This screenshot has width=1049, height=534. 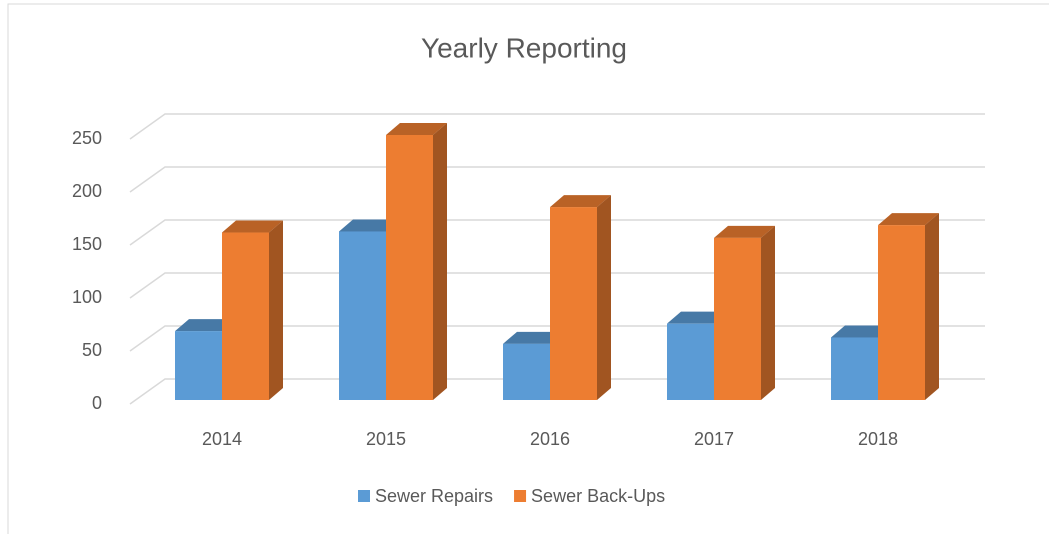 What do you see at coordinates (87, 244) in the screenshot?
I see `y-tick-label: 150` at bounding box center [87, 244].